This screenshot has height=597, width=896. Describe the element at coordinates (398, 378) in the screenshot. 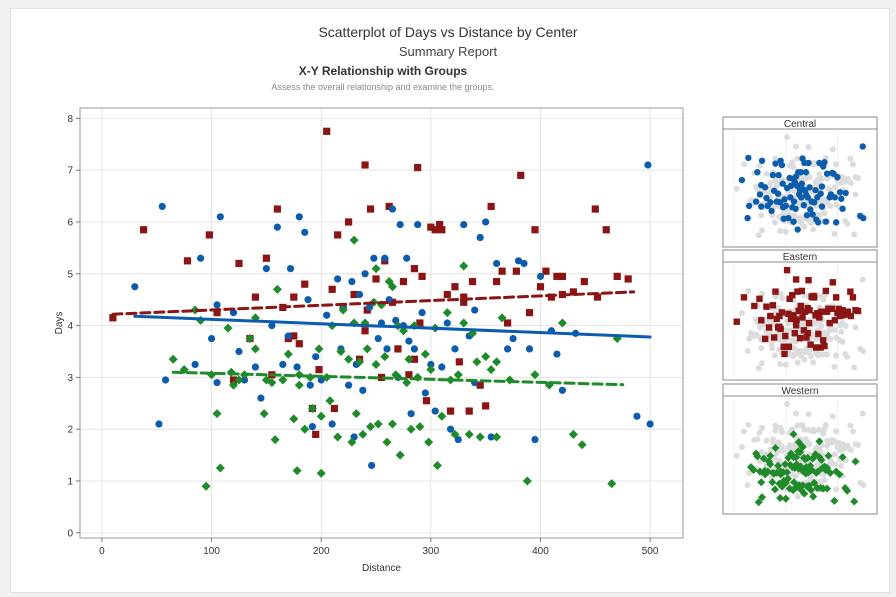

I see `fit-line-western` at that location.